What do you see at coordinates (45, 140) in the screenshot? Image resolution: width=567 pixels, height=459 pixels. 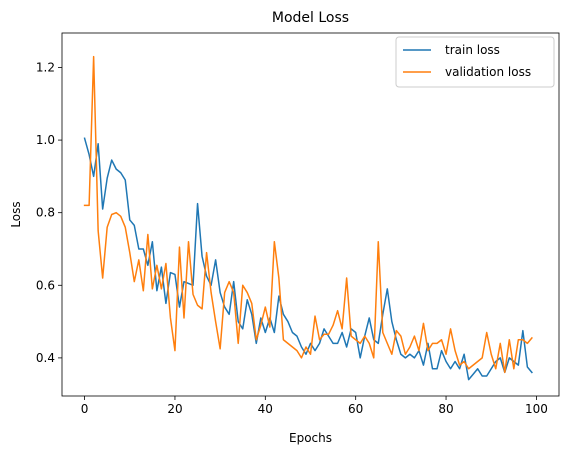 I see `y-tick-label: 1.0` at bounding box center [45, 140].